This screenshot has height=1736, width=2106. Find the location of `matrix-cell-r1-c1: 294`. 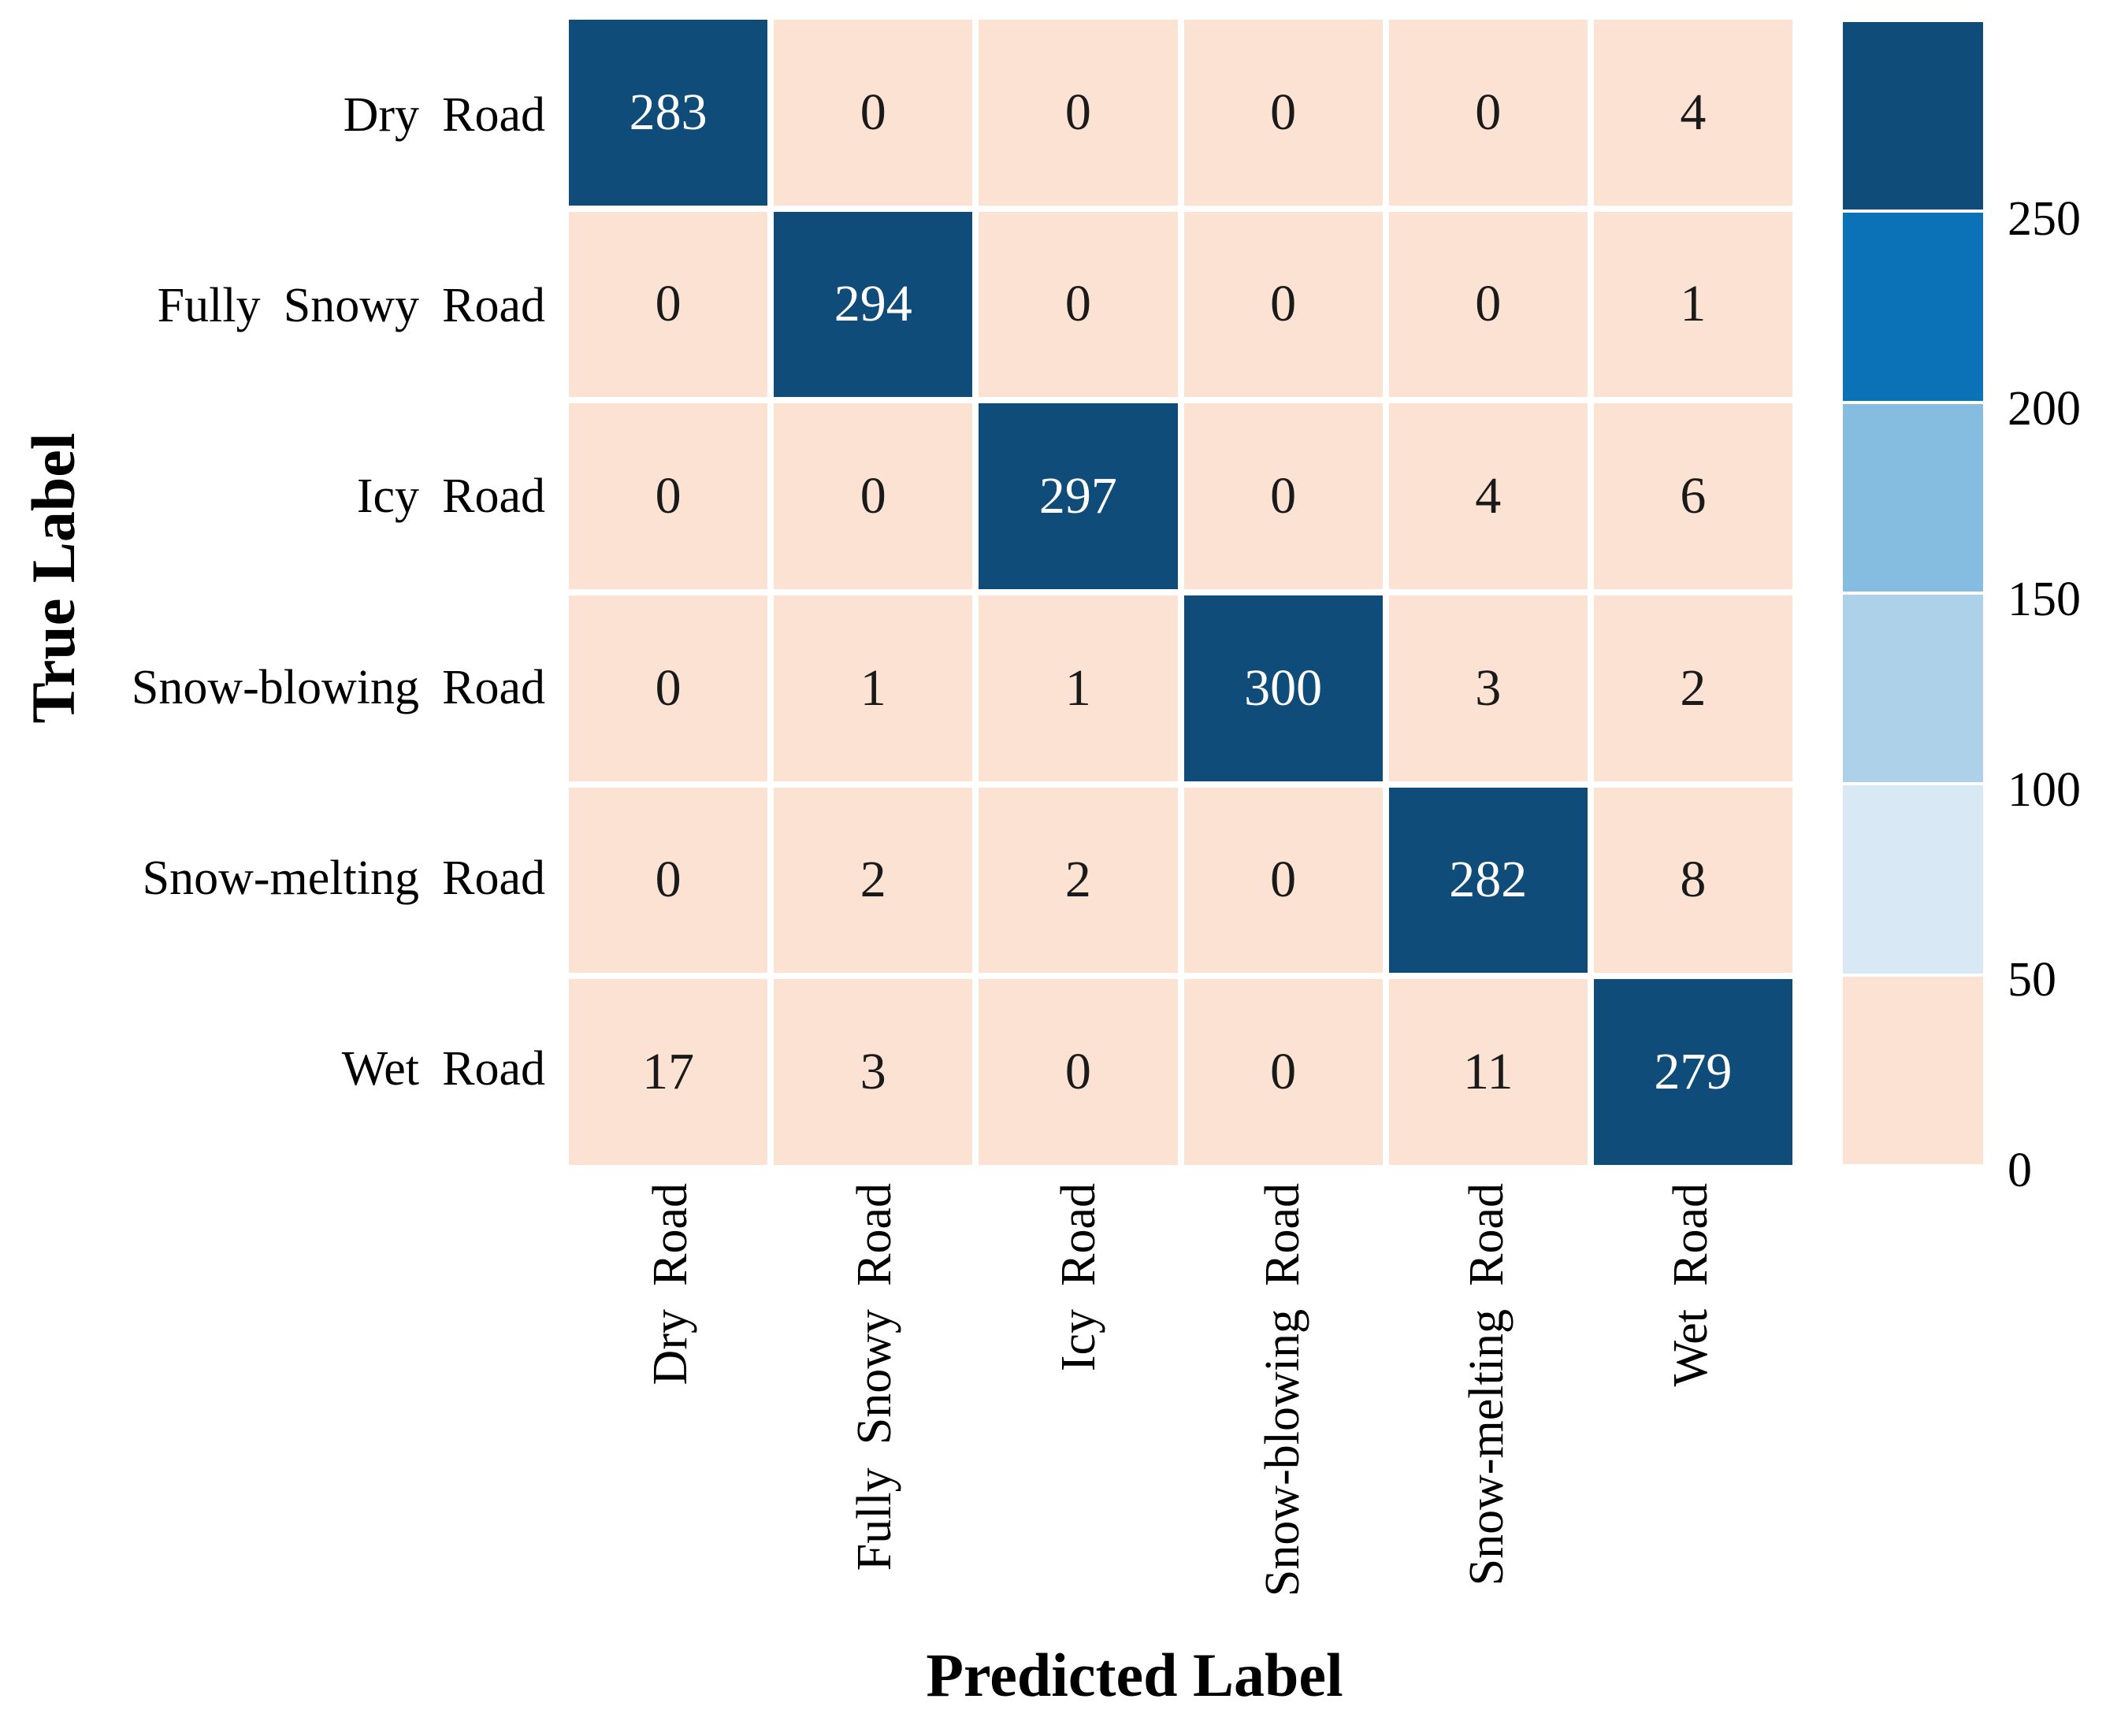

matrix-cell-r1-c1: 294 is located at coordinates (873, 304).